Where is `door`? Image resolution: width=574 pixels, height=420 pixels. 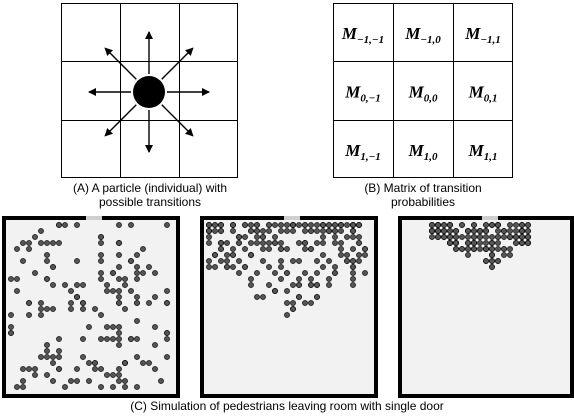 door is located at coordinates (94, 218).